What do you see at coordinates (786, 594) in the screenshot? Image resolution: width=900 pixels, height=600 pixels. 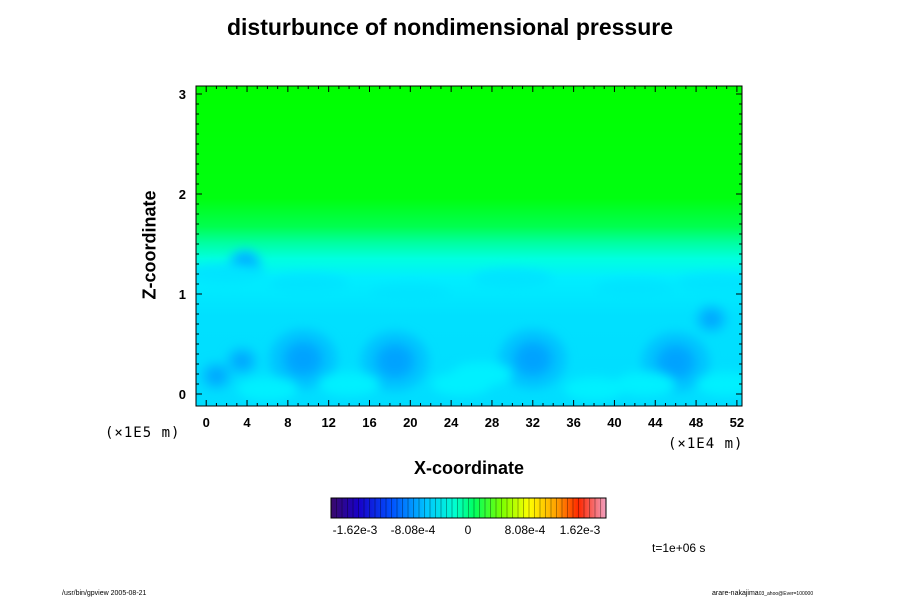 I see `footer-right-small: 03_ahoo@Ever=100000` at bounding box center [786, 594].